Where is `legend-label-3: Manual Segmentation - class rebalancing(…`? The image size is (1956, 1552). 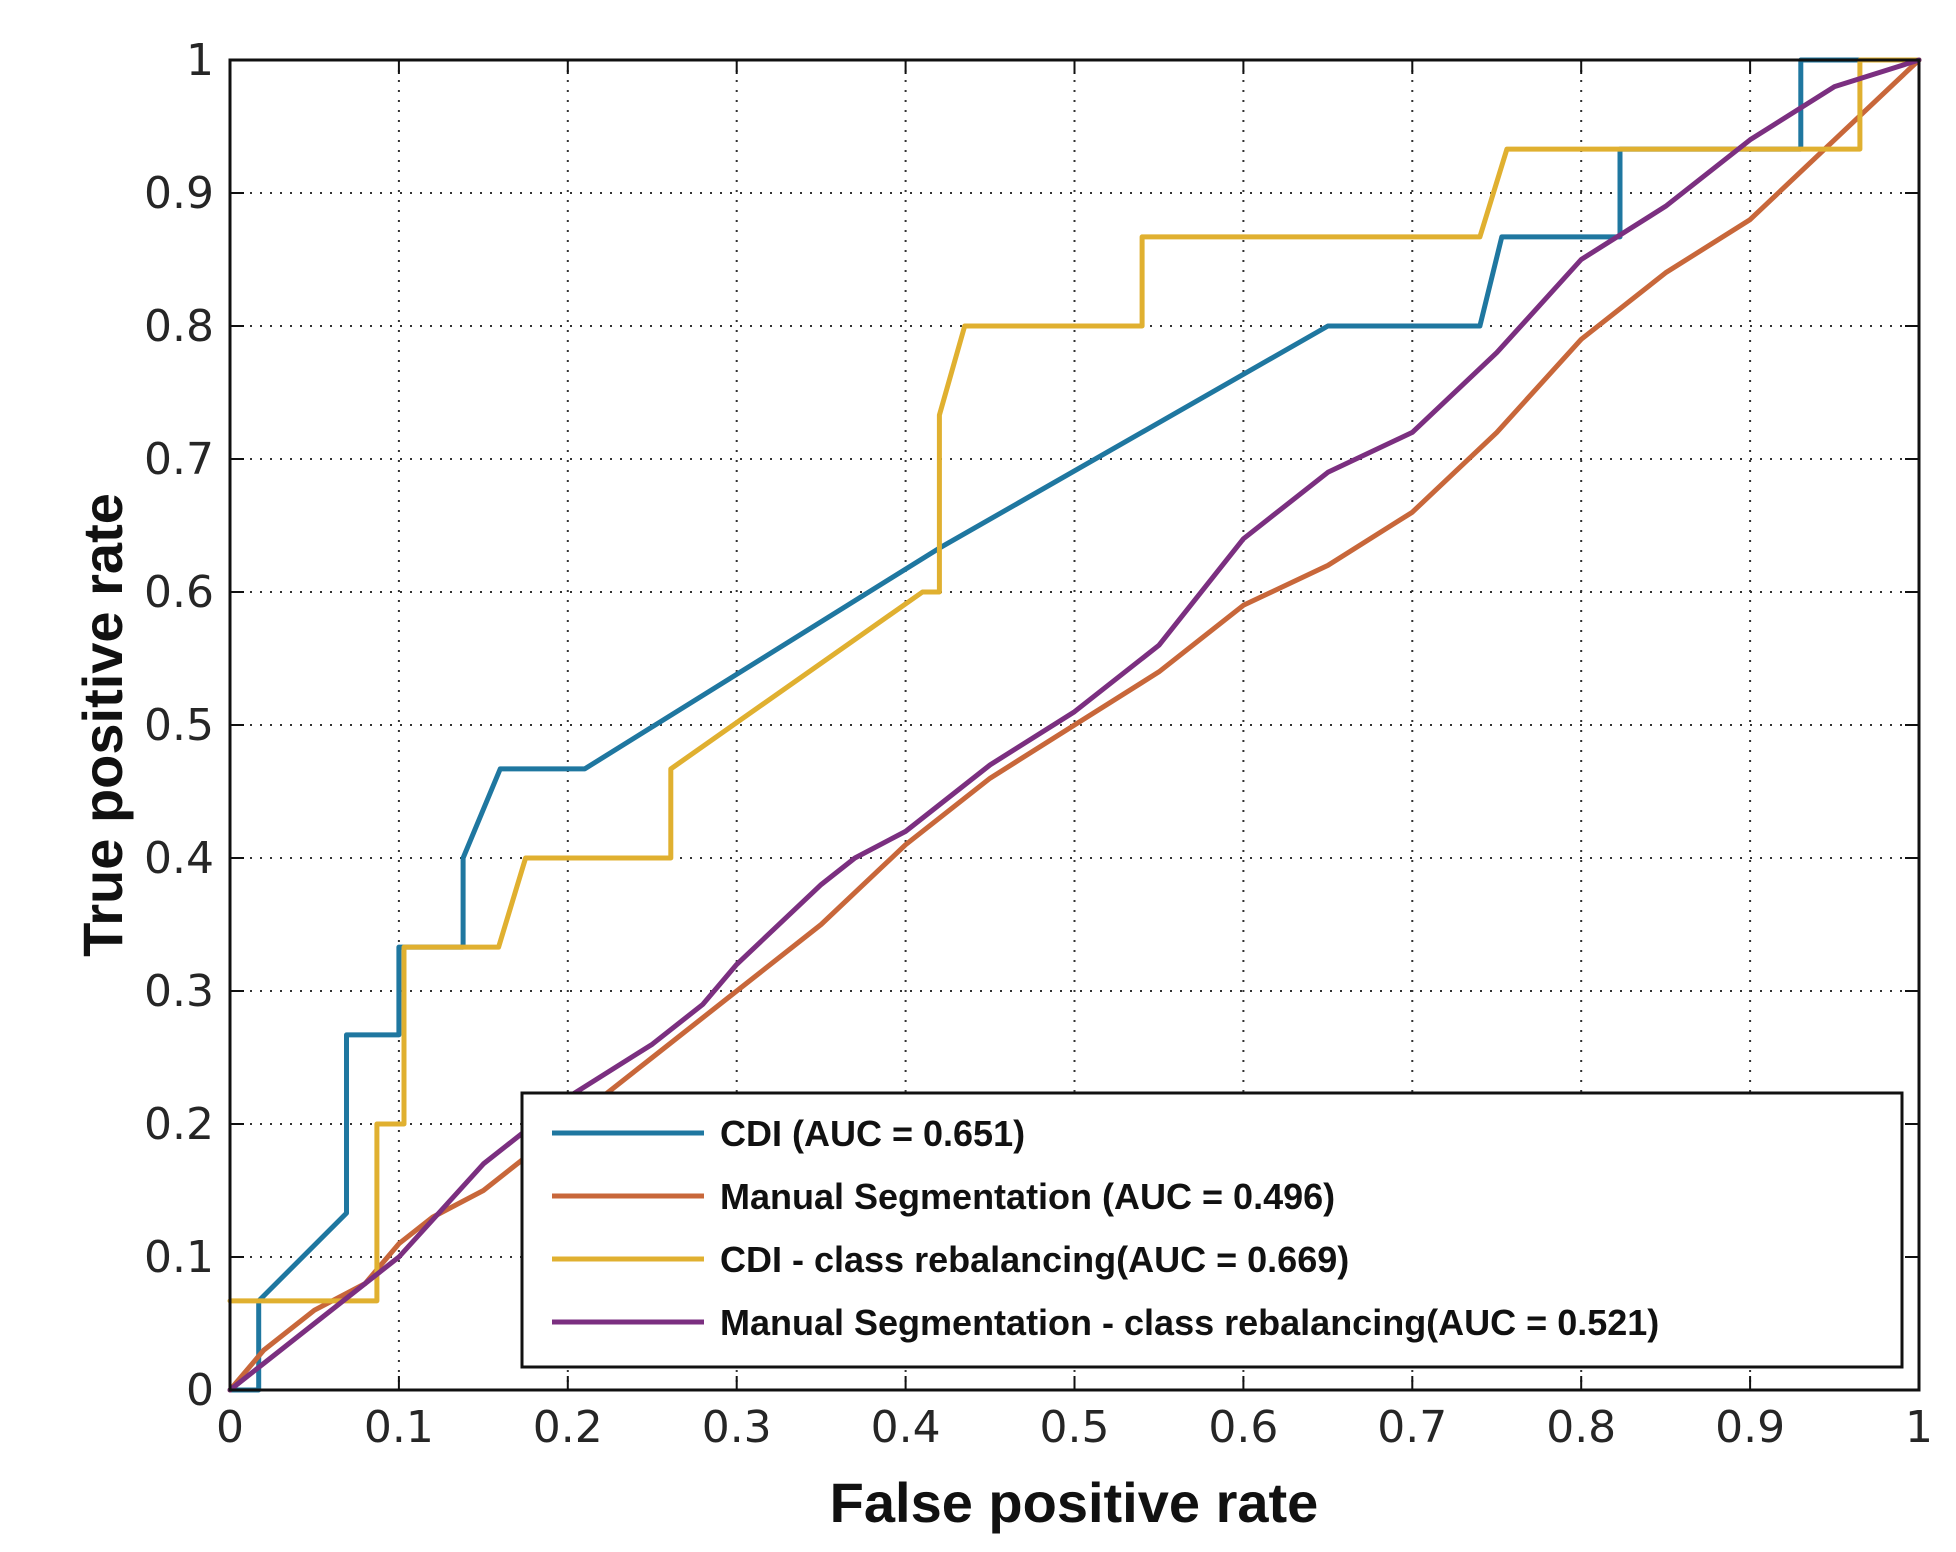 legend-label-3: Manual Segmentation - class rebalancing(… is located at coordinates (1189, 1322).